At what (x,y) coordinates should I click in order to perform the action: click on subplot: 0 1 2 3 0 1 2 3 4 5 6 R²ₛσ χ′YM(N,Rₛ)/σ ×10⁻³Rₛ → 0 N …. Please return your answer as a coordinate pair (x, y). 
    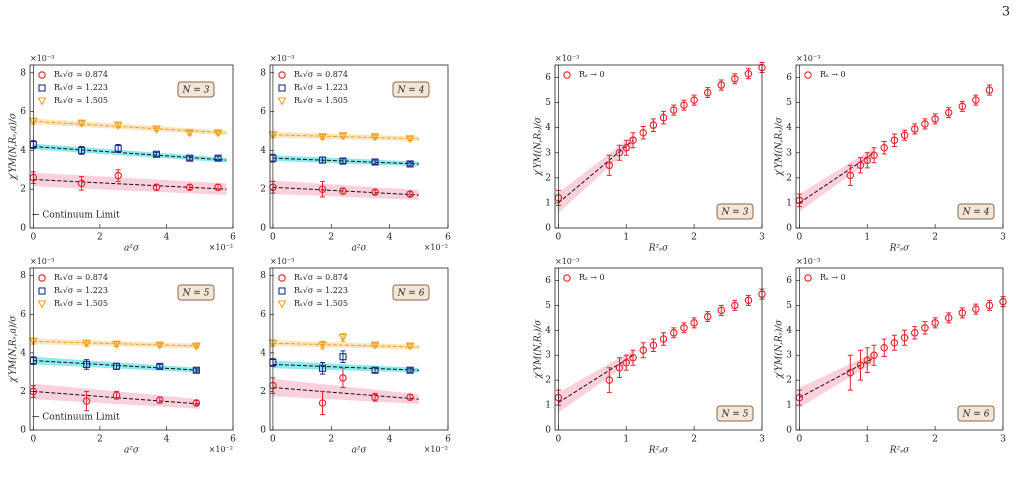
    Looking at the image, I should click on (890, 154).